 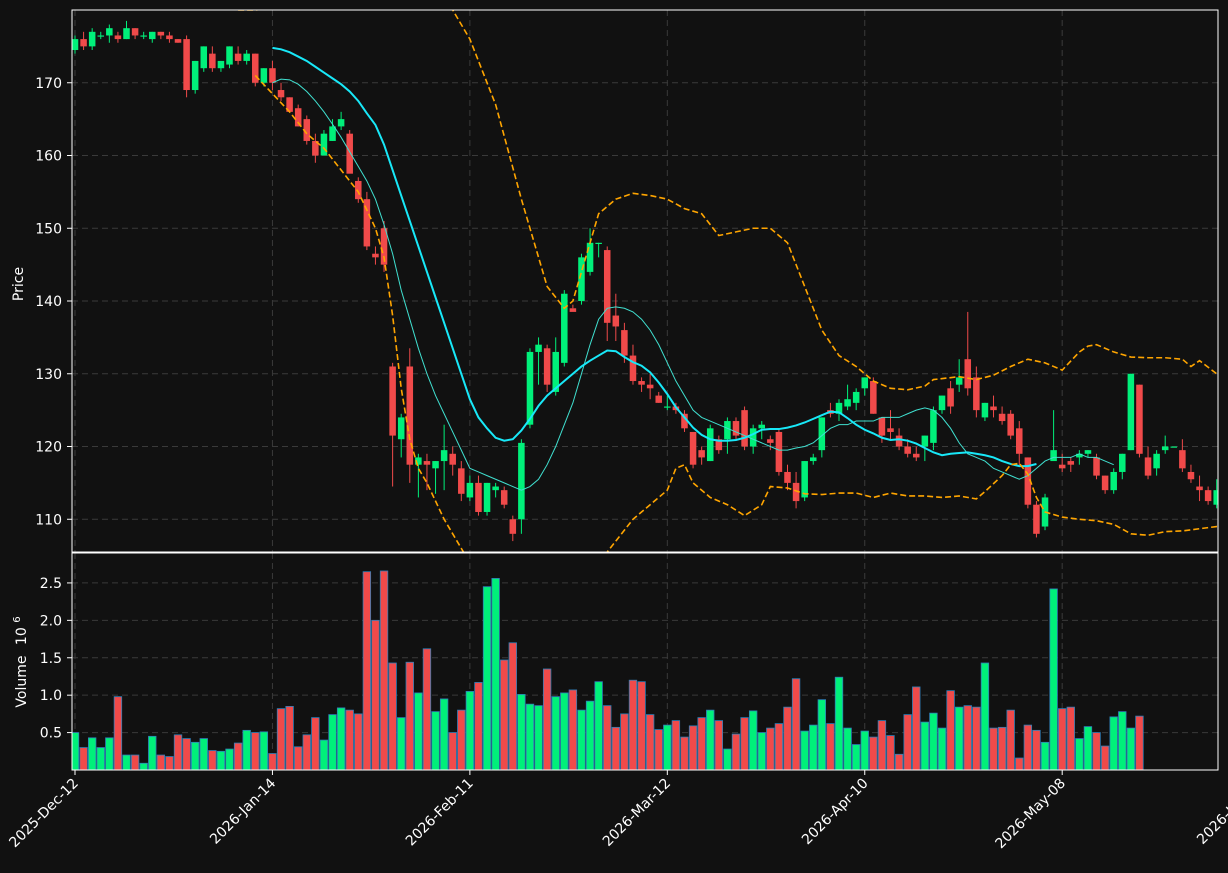 I want to click on price-tick-label: 160, so click(x=48, y=157).